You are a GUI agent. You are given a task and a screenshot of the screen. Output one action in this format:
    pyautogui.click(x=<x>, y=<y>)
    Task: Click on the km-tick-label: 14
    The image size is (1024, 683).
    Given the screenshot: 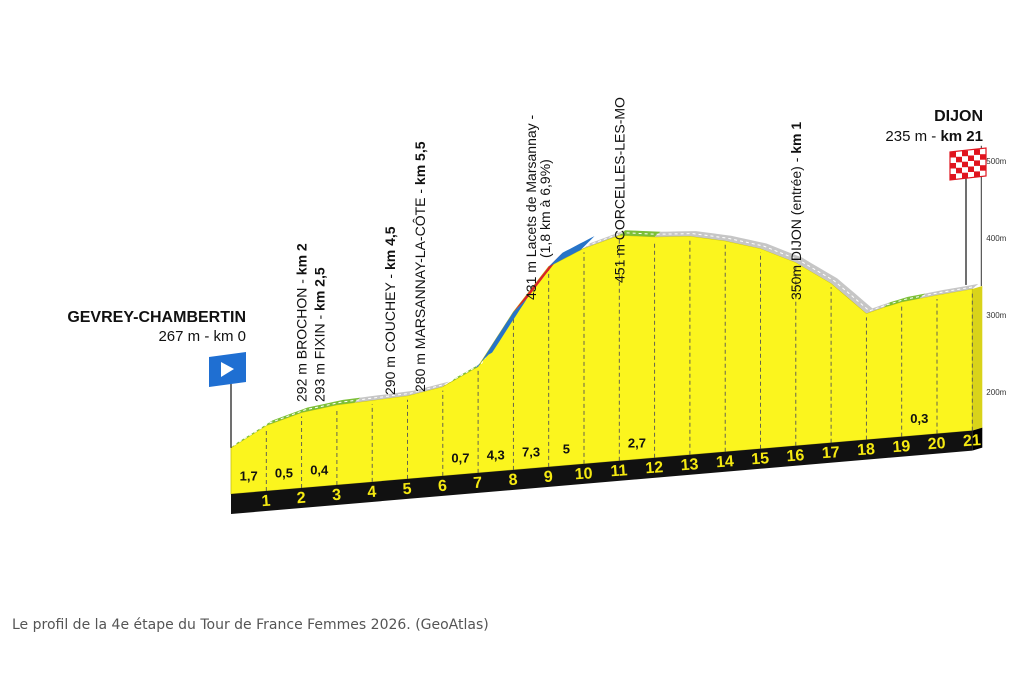 What is the action you would take?
    pyautogui.click(x=724, y=462)
    